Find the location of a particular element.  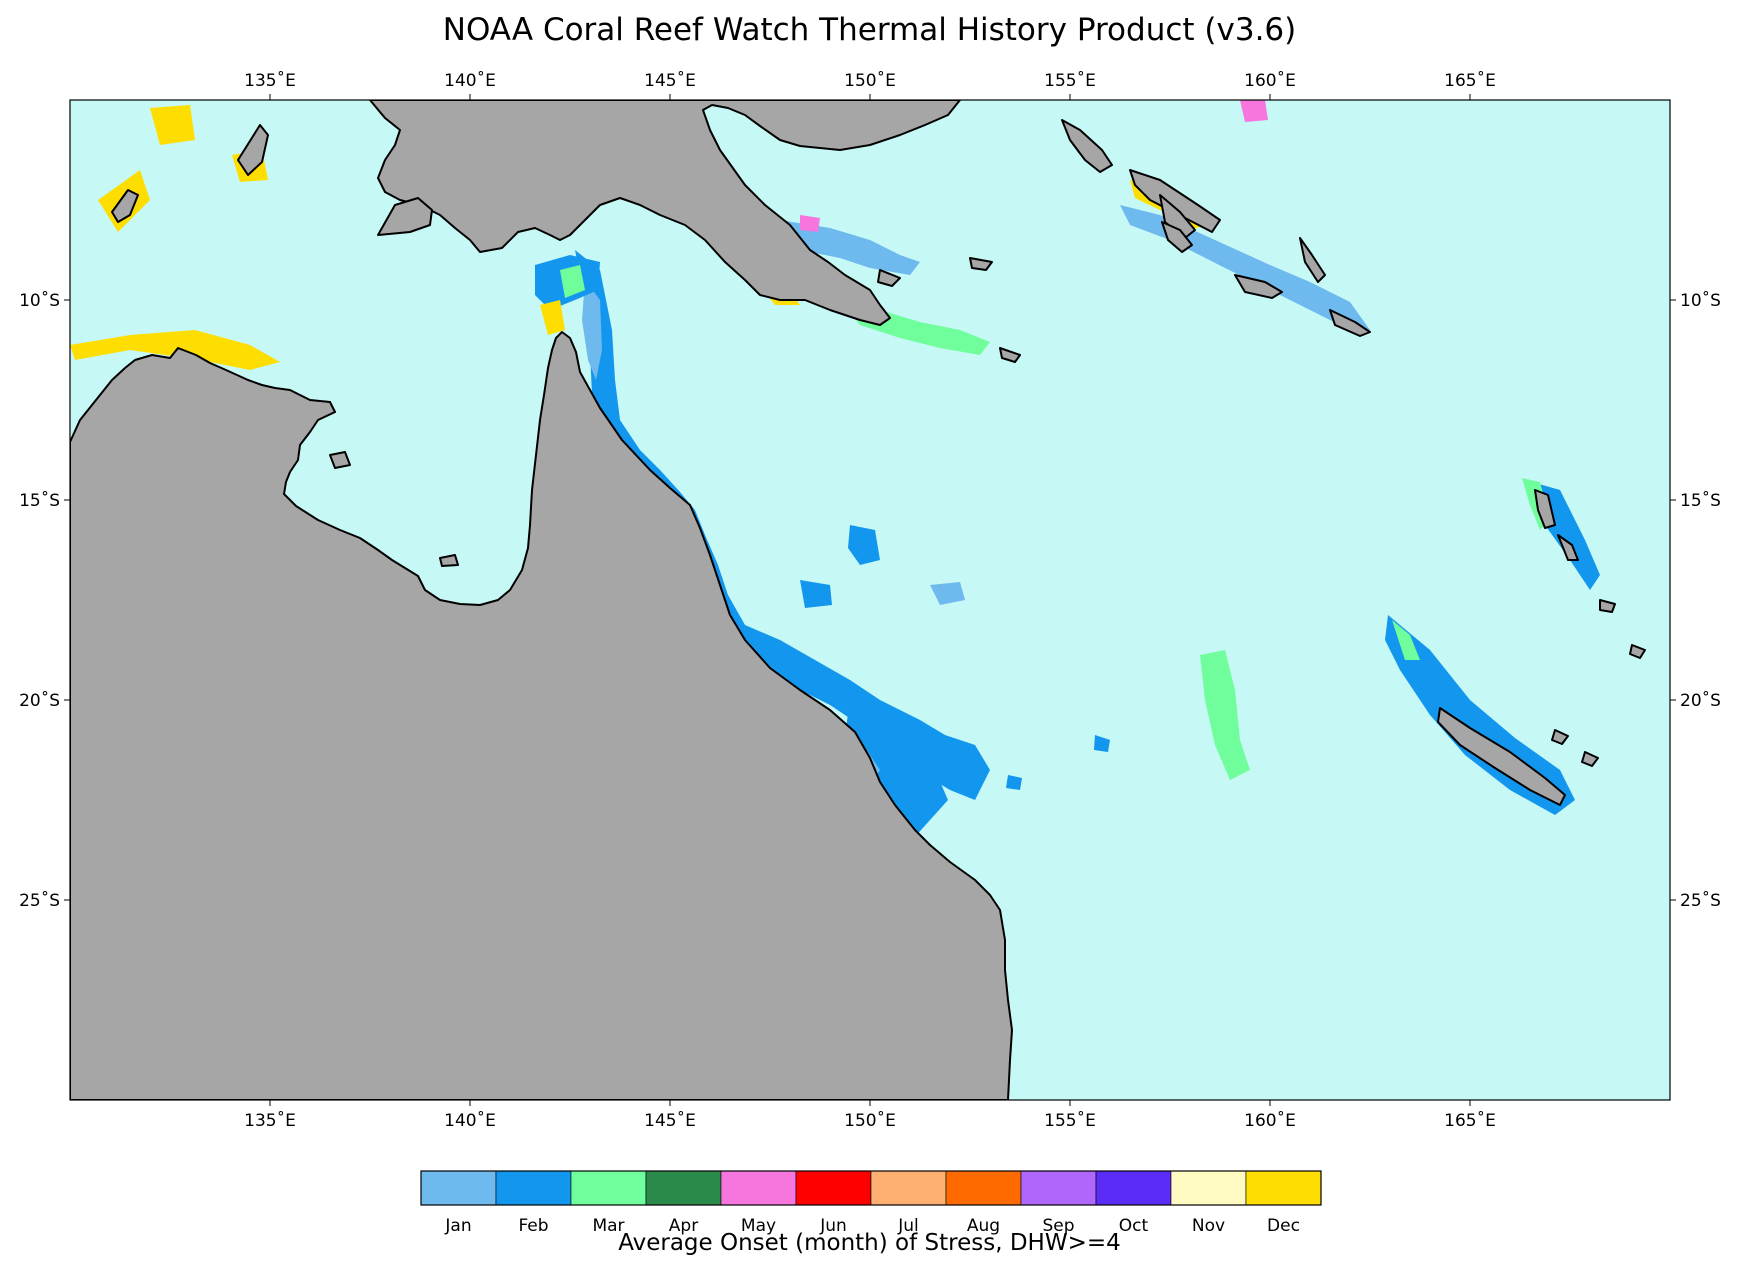

colorbar-tick-label: Jul is located at coordinates (908, 1226).